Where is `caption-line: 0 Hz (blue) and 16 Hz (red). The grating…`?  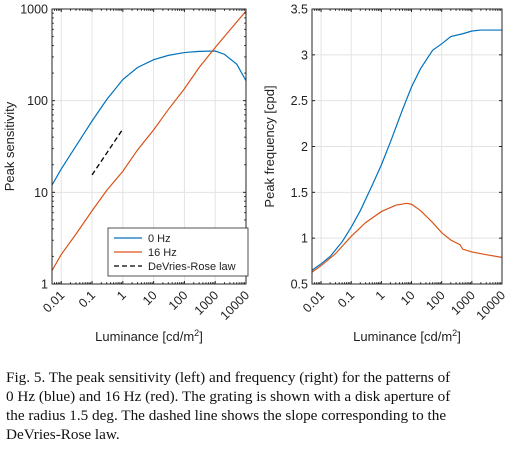
caption-line: 0 Hz (blue) and 16 Hz (red). The grating… is located at coordinates (228, 396).